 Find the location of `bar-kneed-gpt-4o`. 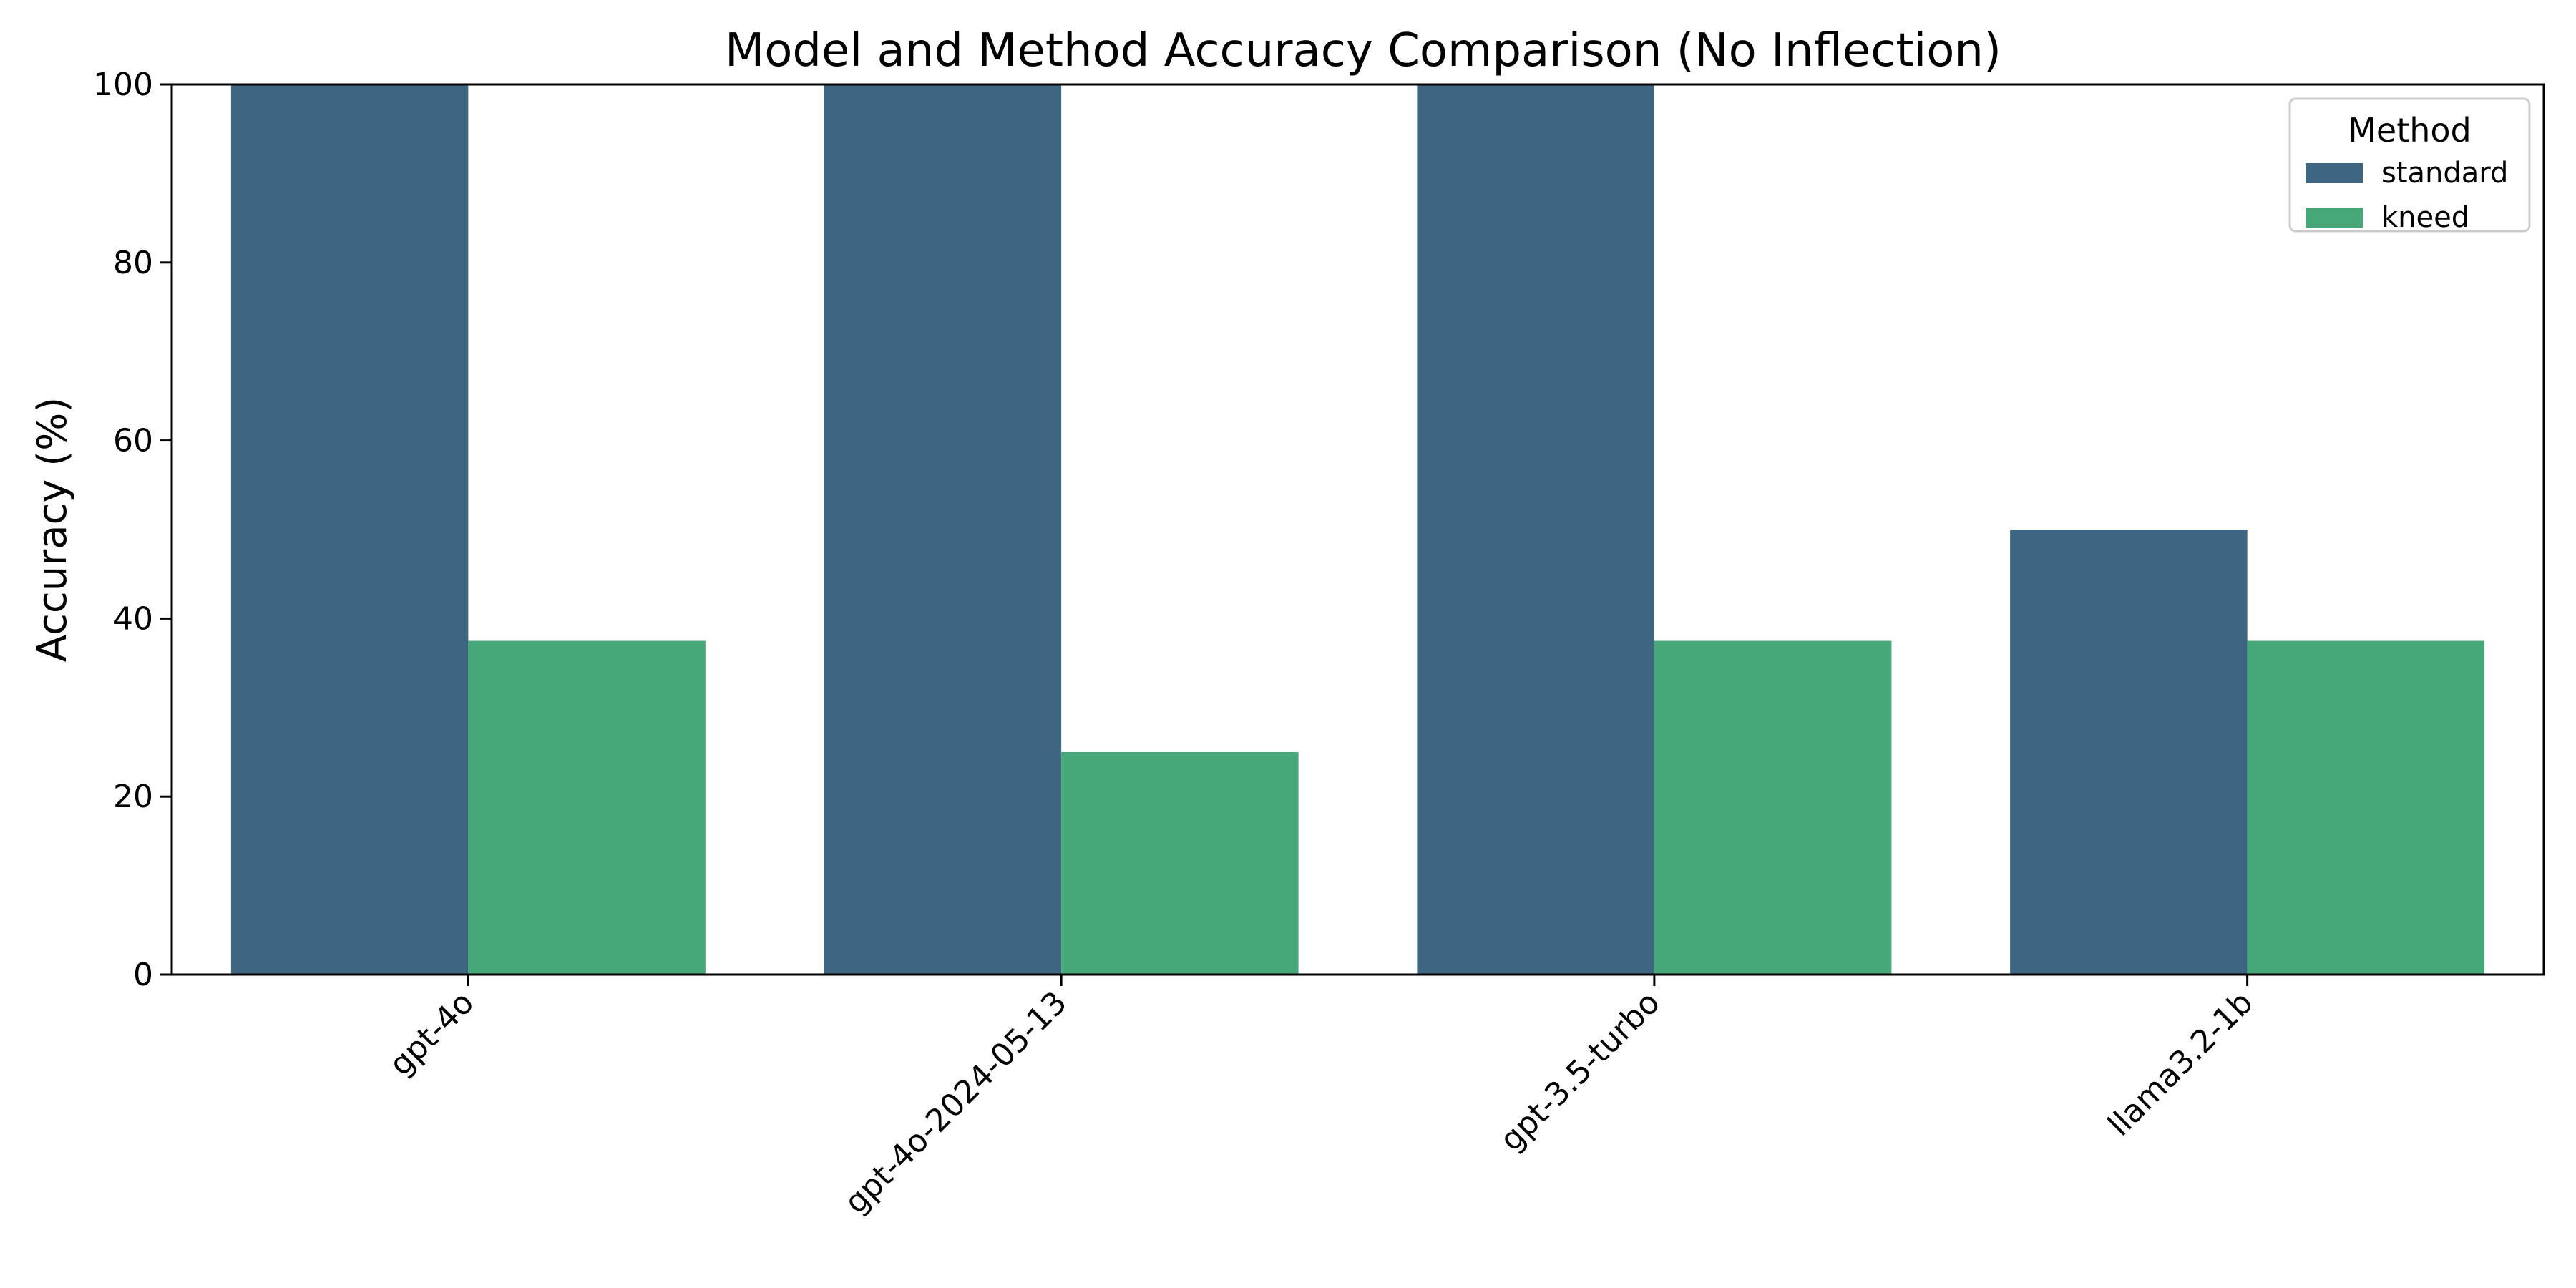

bar-kneed-gpt-4o is located at coordinates (587, 807).